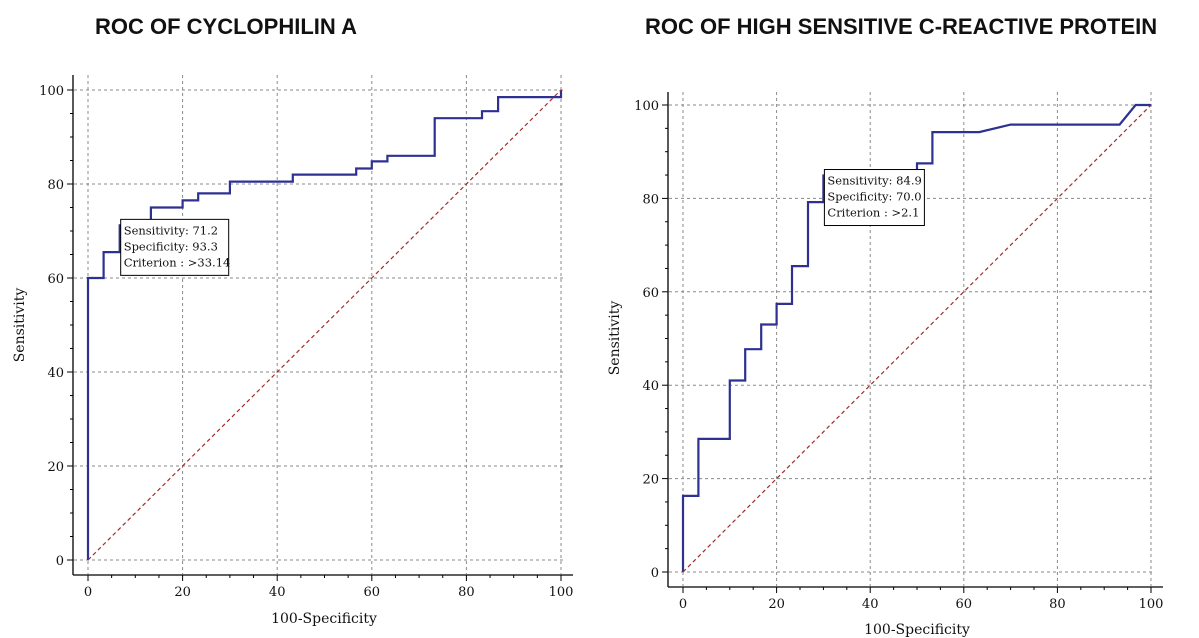 This screenshot has height=638, width=1199. Describe the element at coordinates (177, 262) in the screenshot. I see `annotation-text-line: Criterion : >33.14` at that location.